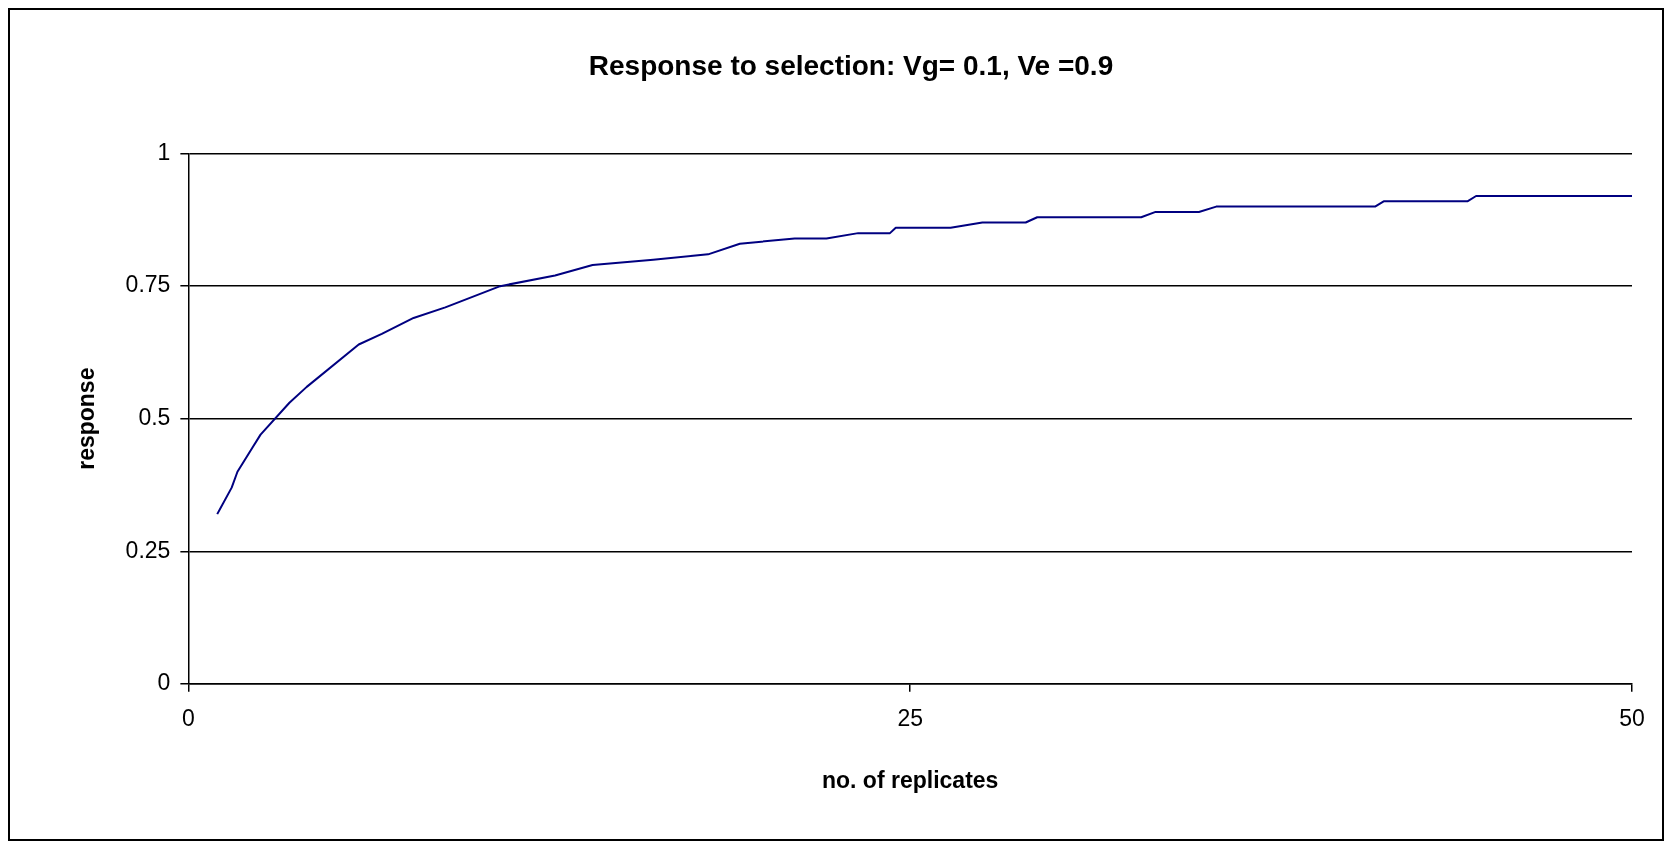 The width and height of the screenshot is (1672, 849). What do you see at coordinates (148, 284) in the screenshot?
I see `y-tick-label: 0.75` at bounding box center [148, 284].